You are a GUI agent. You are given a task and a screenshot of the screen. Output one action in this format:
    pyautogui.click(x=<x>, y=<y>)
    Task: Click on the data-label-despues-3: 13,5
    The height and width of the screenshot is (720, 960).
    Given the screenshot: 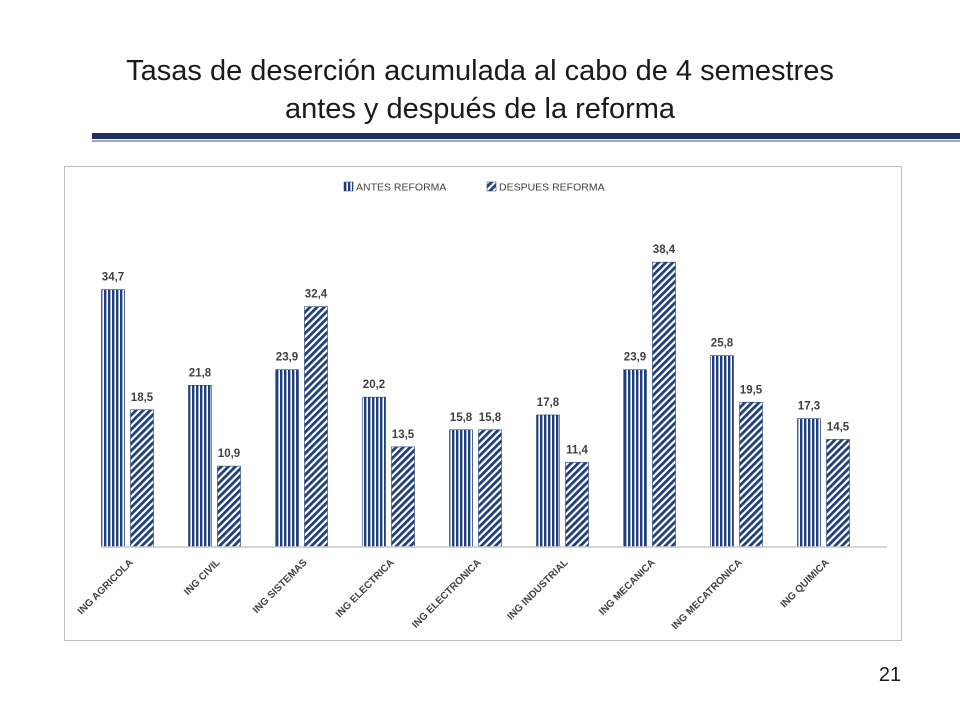 What is the action you would take?
    pyautogui.click(x=403, y=435)
    